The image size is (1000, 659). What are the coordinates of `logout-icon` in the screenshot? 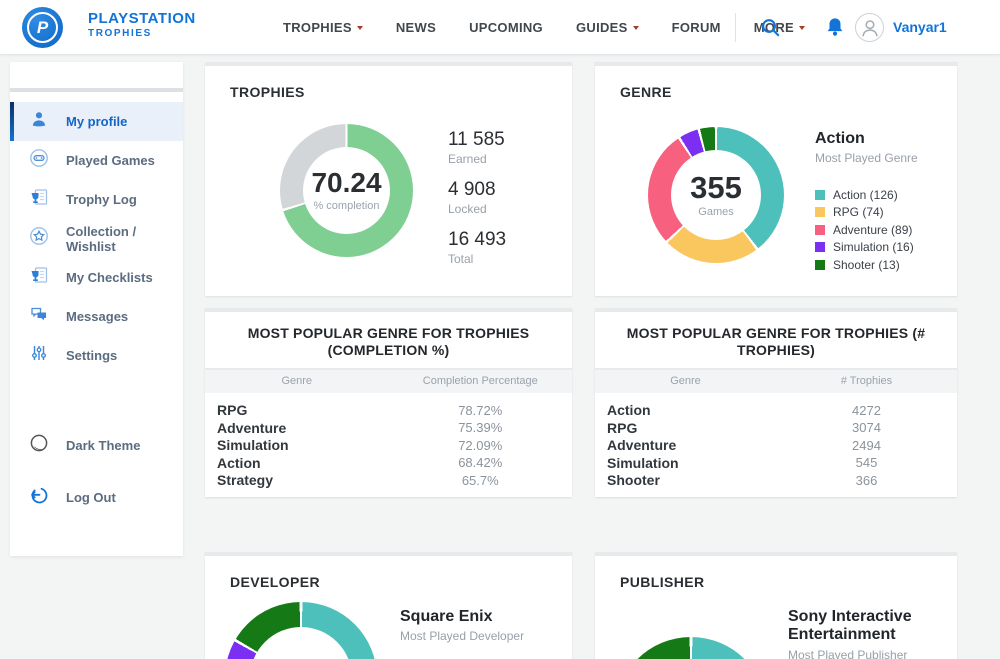 It's located at (39, 497).